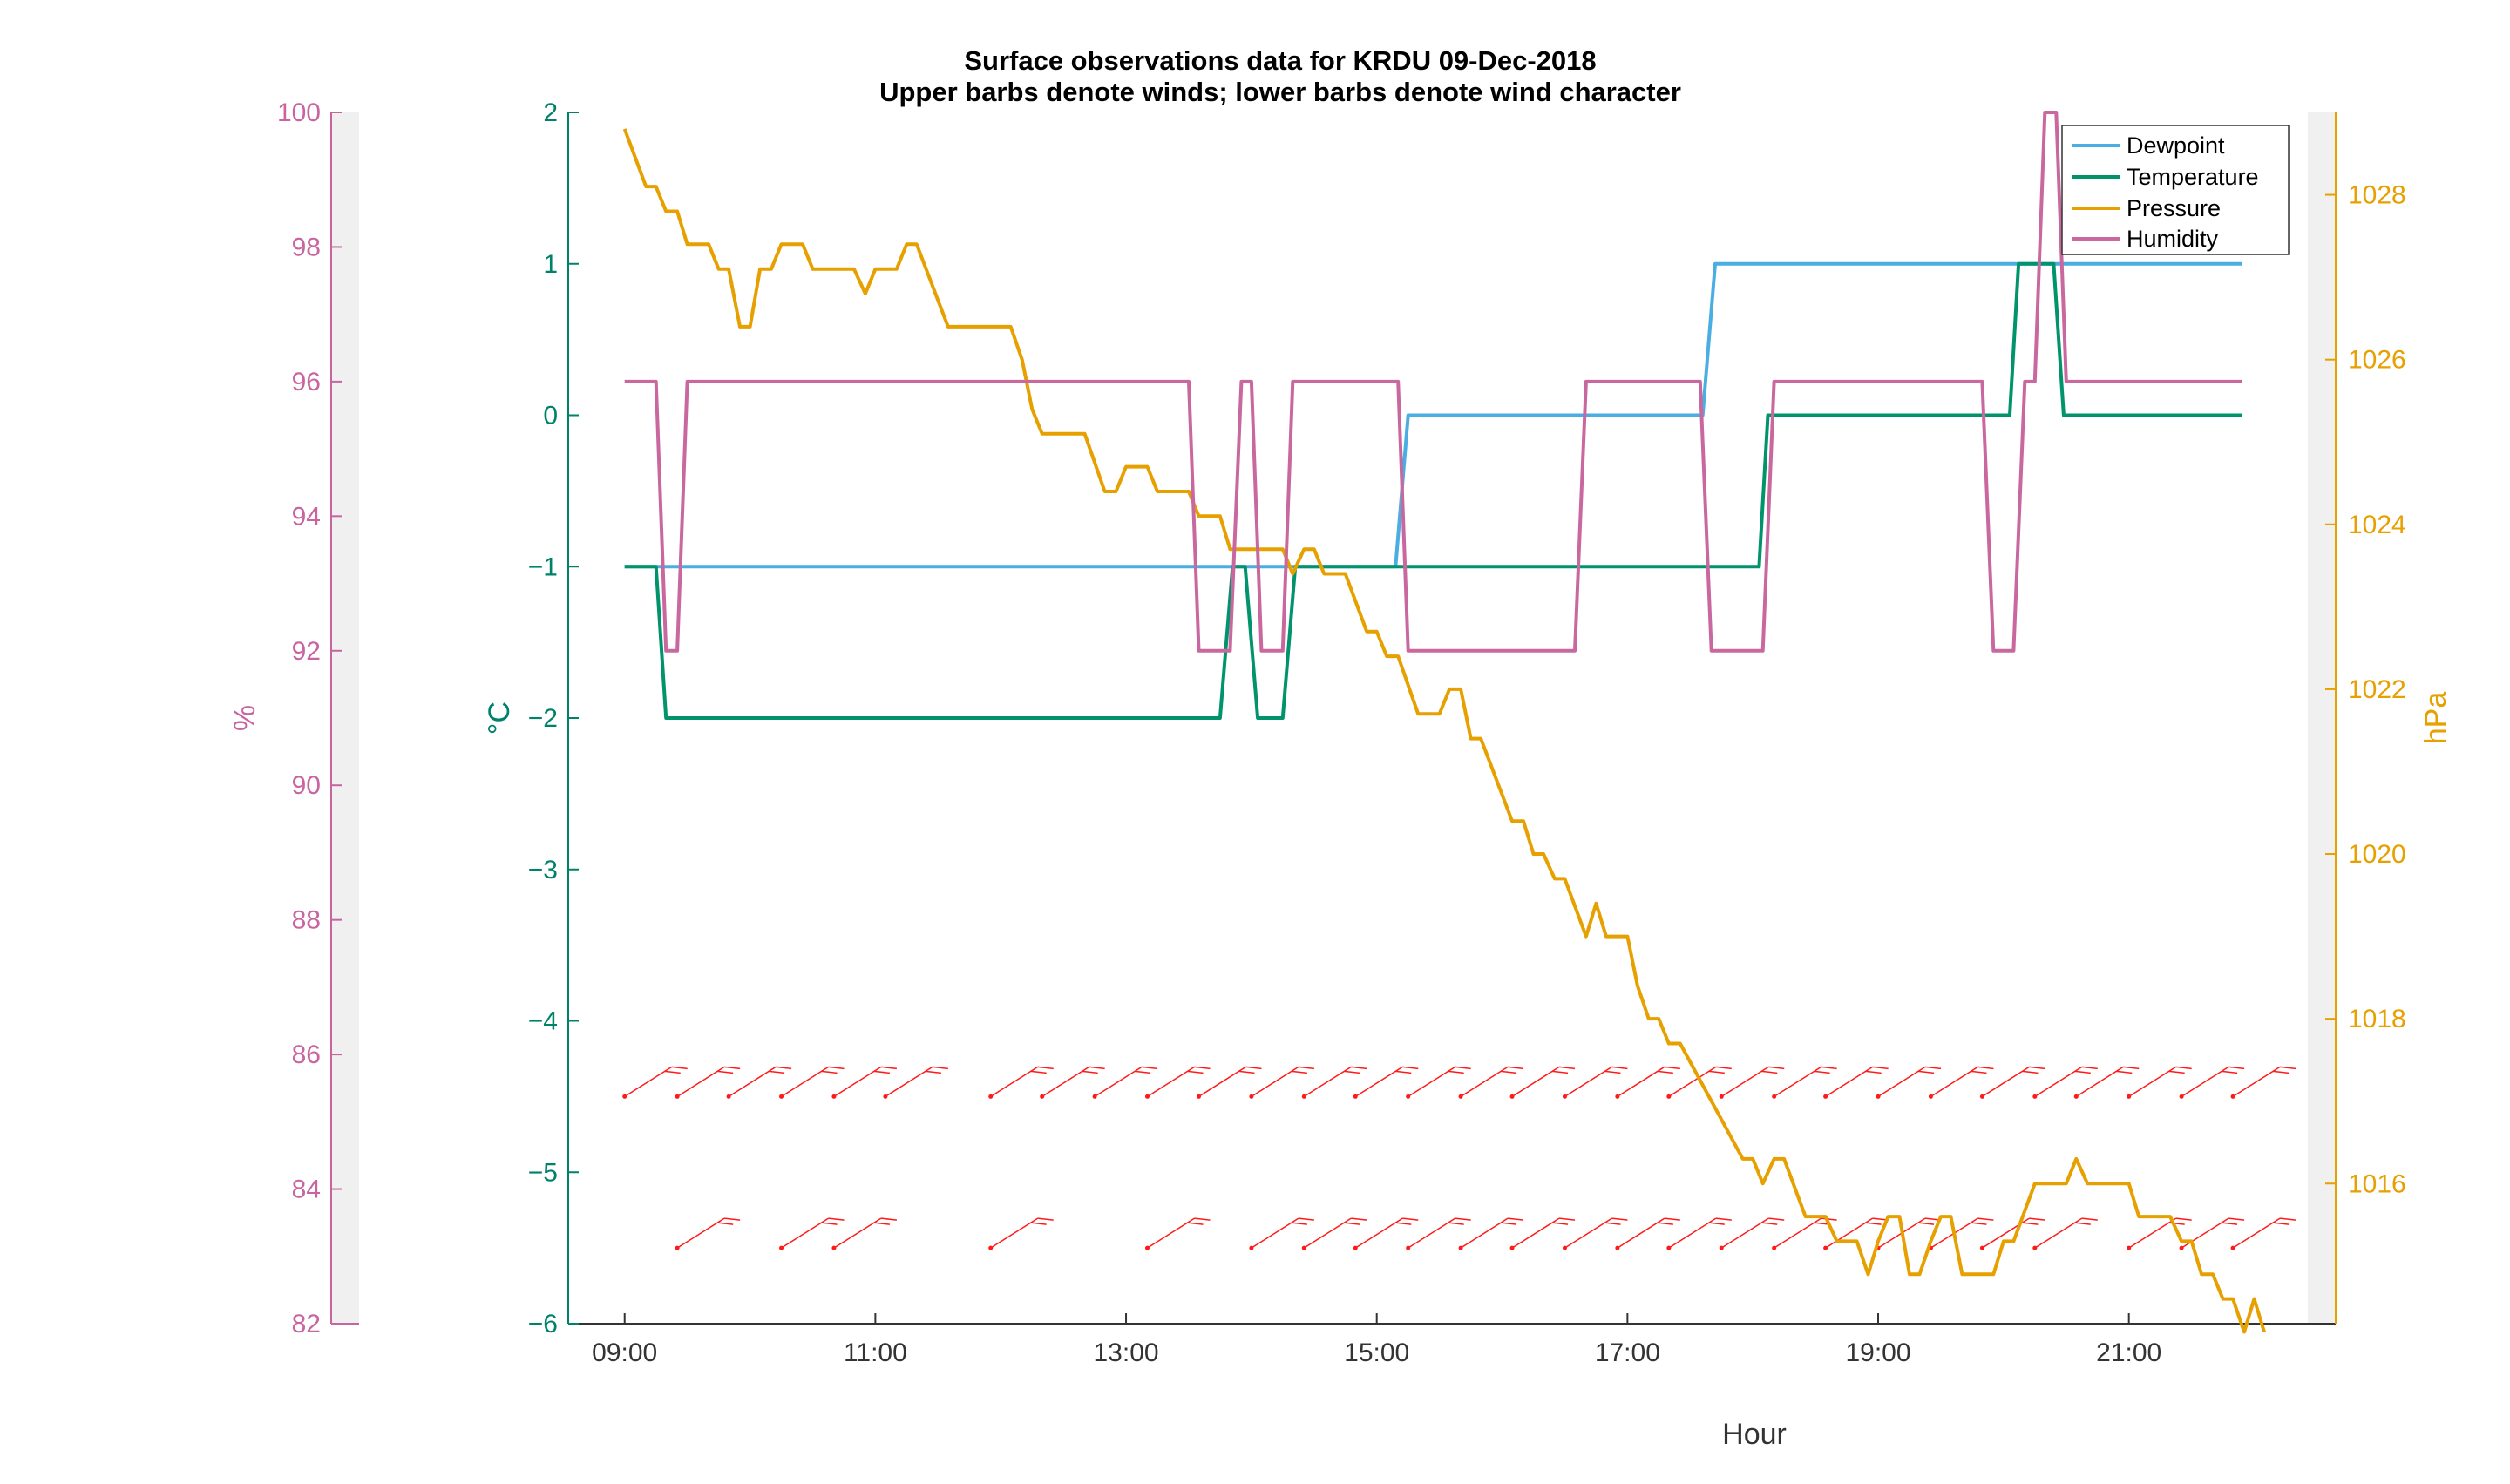 Image resolution: width=2510 pixels, height=1484 pixels. I want to click on pressure-tick-label: 1020, so click(2377, 854).